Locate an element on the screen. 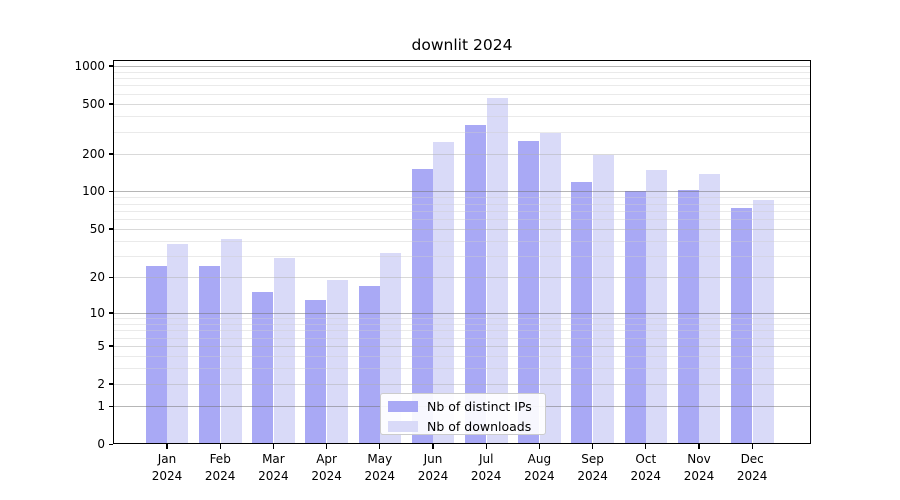 This screenshot has width=900, height=500. legend: Nb of distinct IPs Nb of downloads is located at coordinates (463, 414).